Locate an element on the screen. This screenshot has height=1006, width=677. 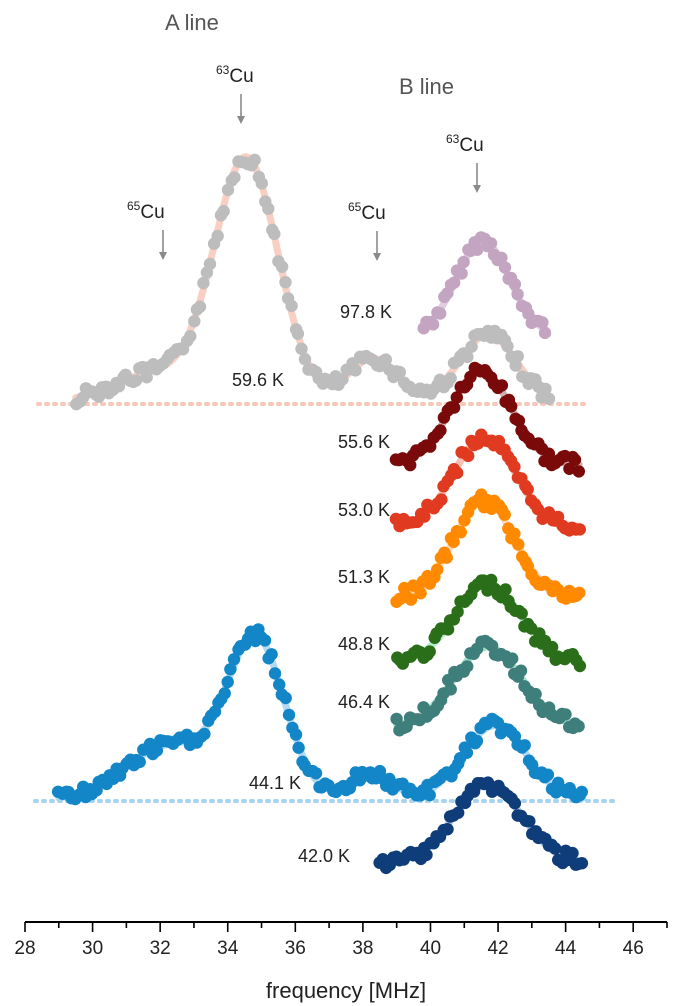
x-tick-label: 44 is located at coordinates (566, 948).